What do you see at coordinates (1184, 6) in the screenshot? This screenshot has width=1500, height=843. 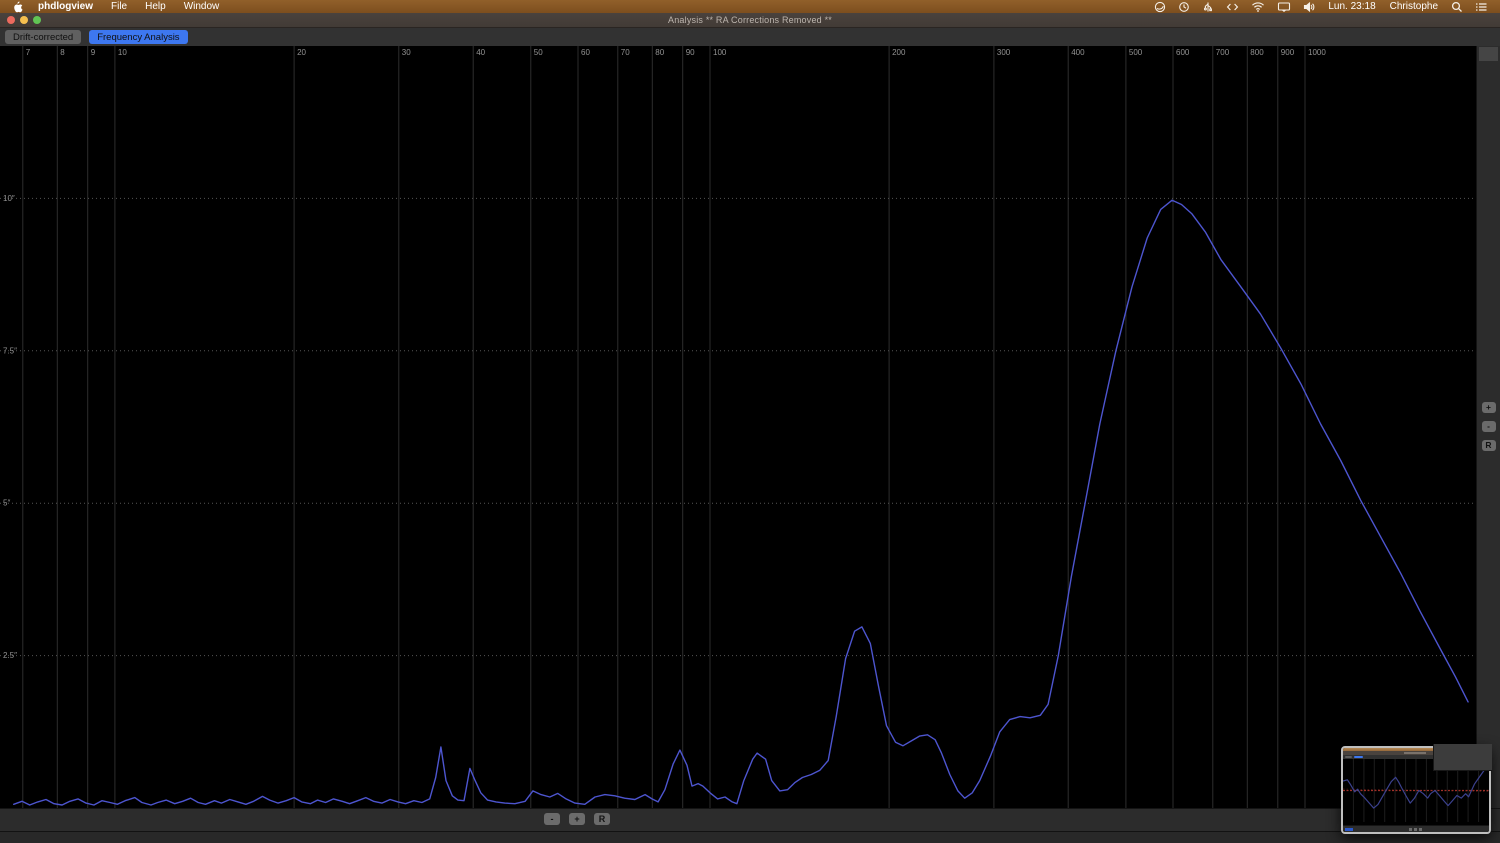 I see `time-machine-icon` at bounding box center [1184, 6].